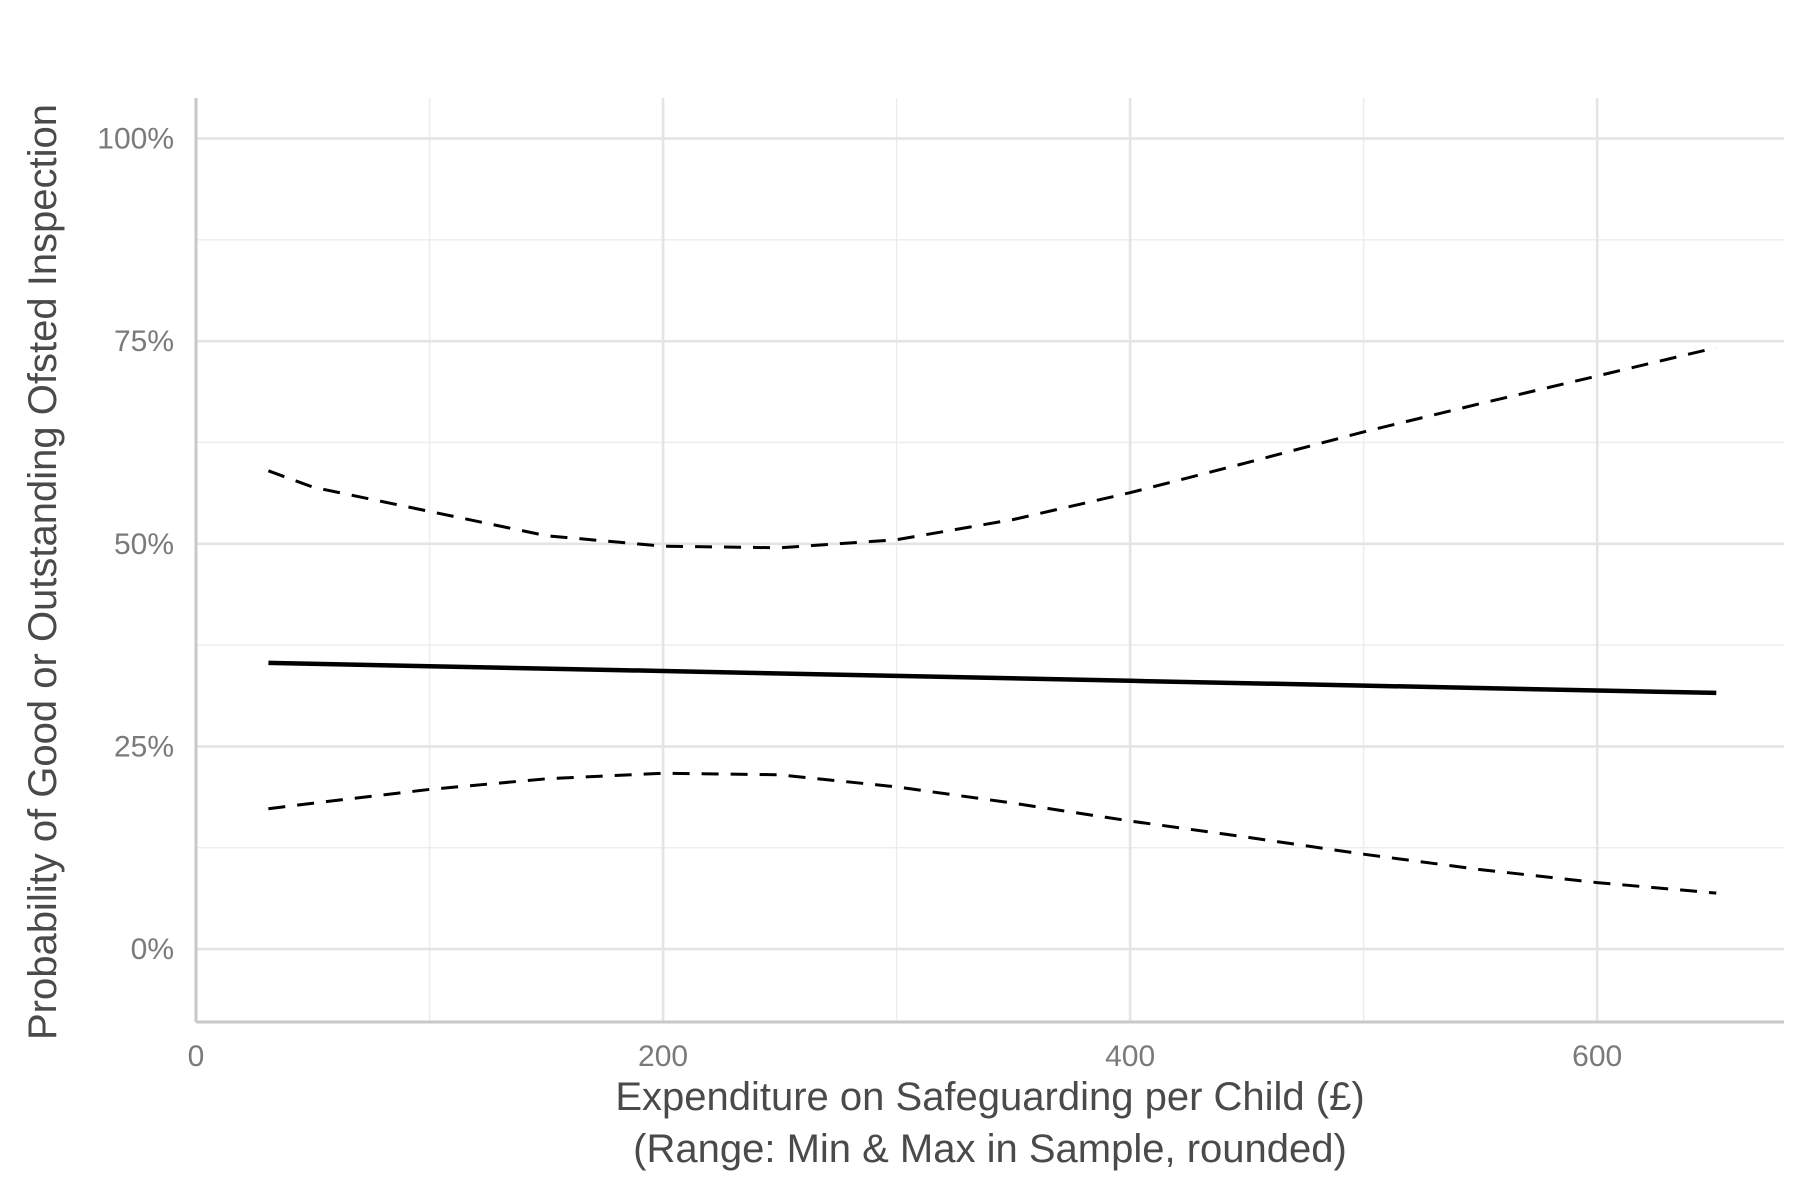 The height and width of the screenshot is (1200, 1800). Describe the element at coordinates (144, 544) in the screenshot. I see `y-tick-label: 50%` at that location.